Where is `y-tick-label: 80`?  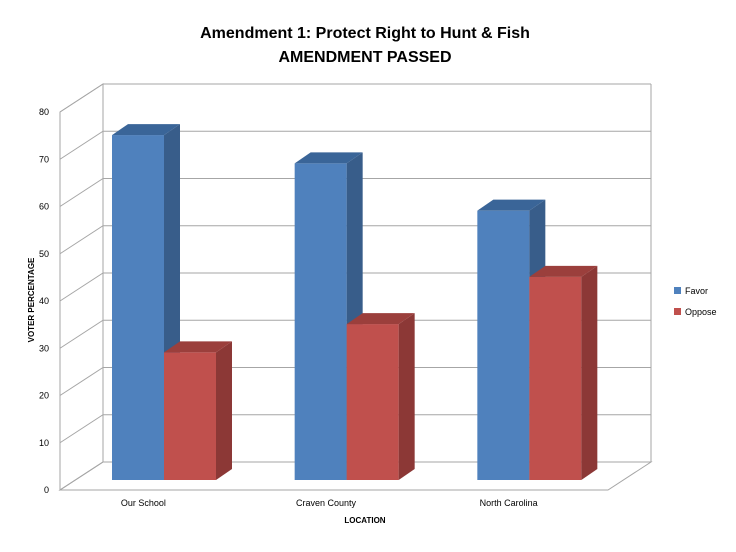
y-tick-label: 80 is located at coordinates (44, 112).